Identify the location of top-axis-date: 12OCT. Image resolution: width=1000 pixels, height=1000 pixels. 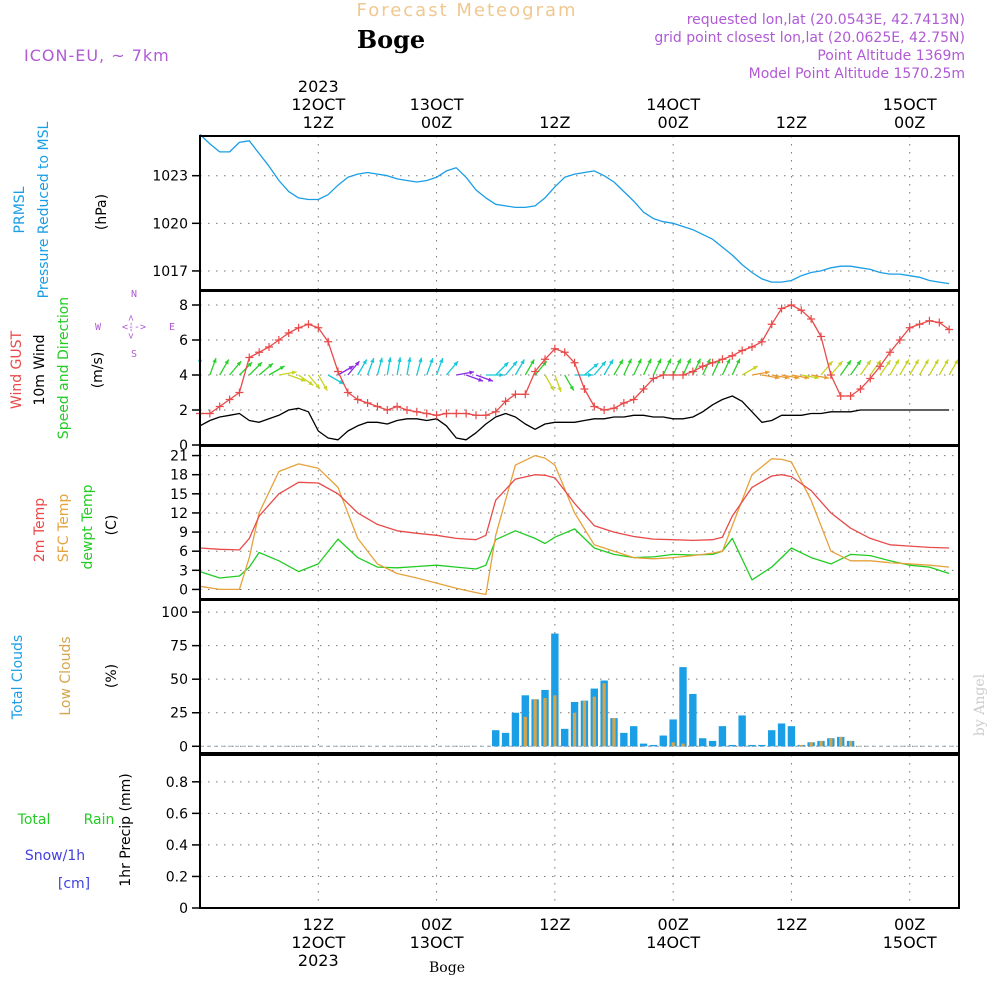
(318, 104).